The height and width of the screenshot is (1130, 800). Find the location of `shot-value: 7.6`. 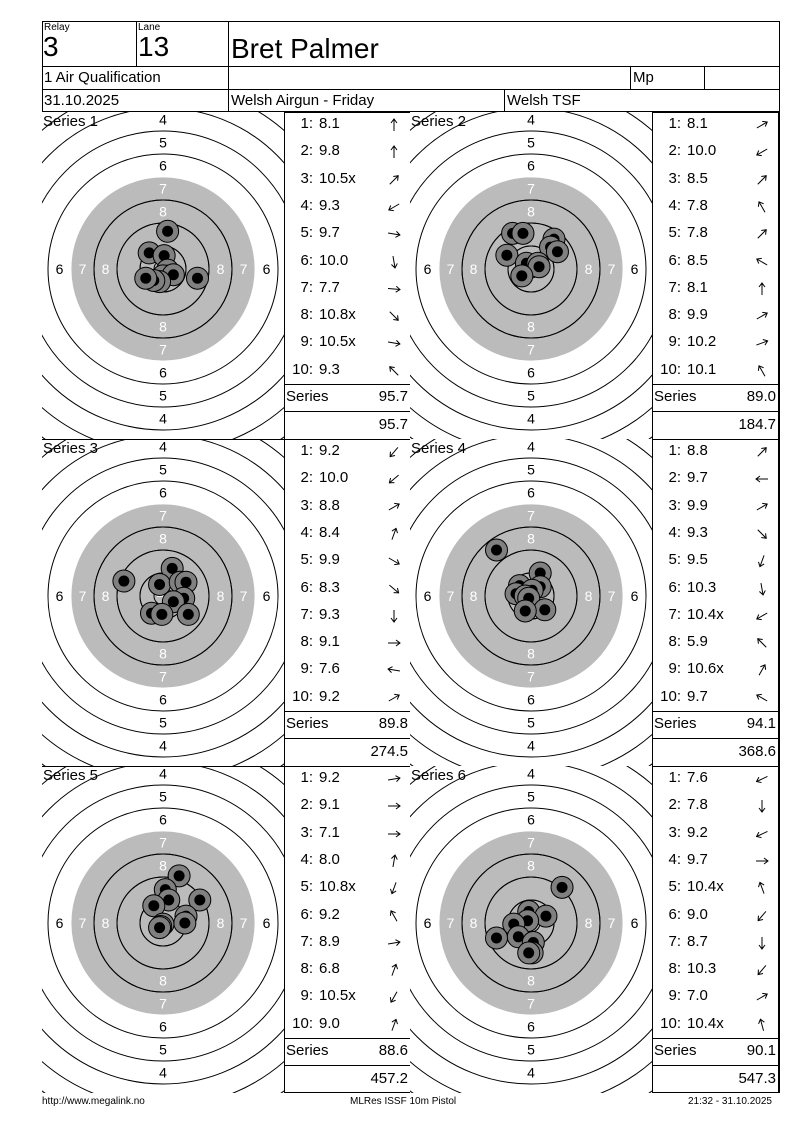

shot-value: 7.6 is located at coordinates (697, 777).